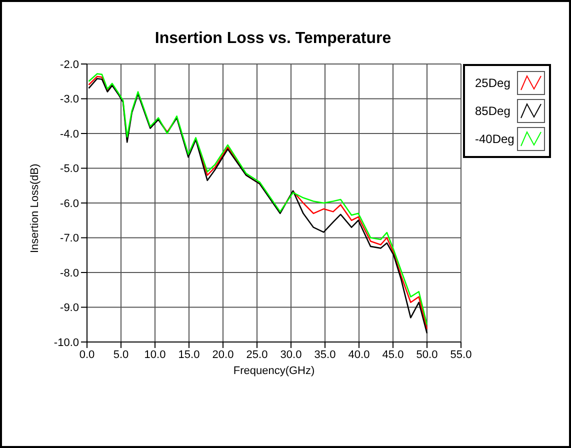  What do you see at coordinates (492, 83) in the screenshot?
I see `legend-label: 25Deg` at bounding box center [492, 83].